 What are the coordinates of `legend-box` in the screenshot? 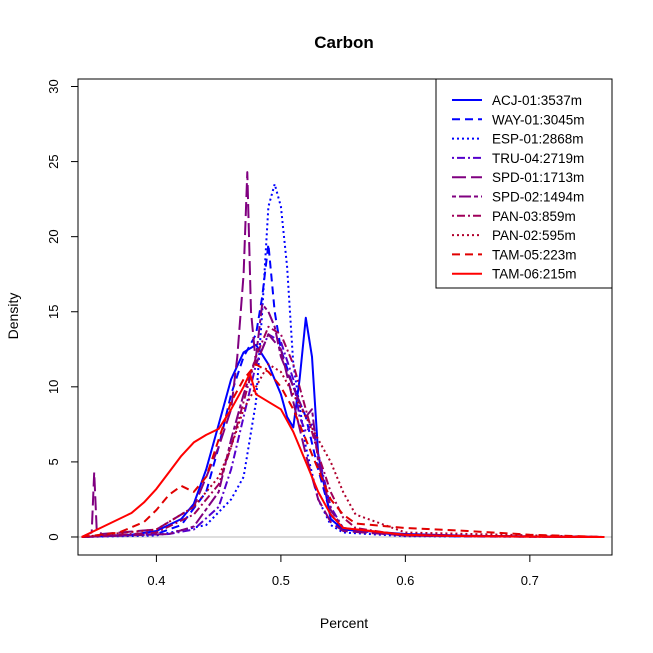 It's located at (524, 183).